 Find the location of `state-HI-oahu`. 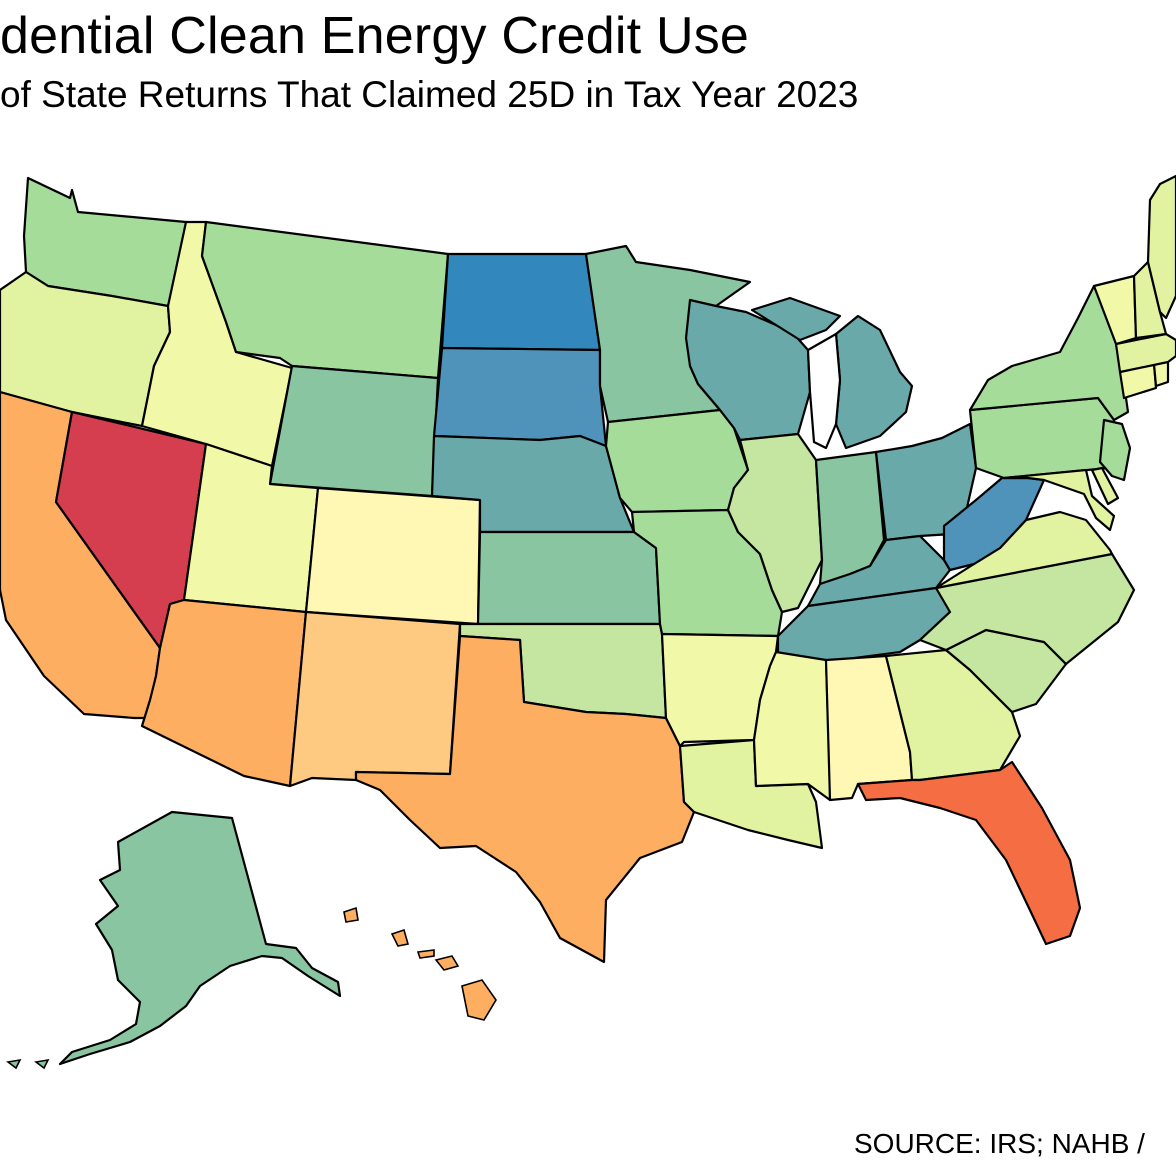

state-HI-oahu is located at coordinates (400, 937).